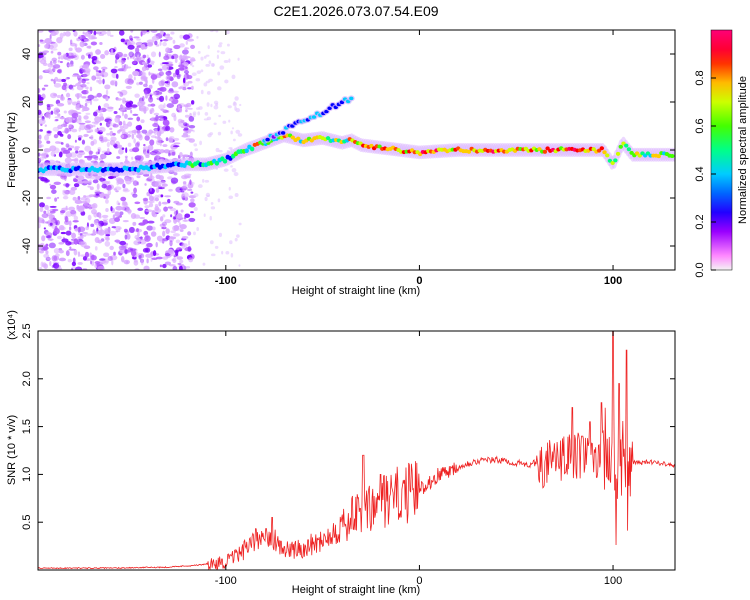 This screenshot has width=750, height=600. I want to click on snr-y-tick-label: 1.5, so click(27, 426).